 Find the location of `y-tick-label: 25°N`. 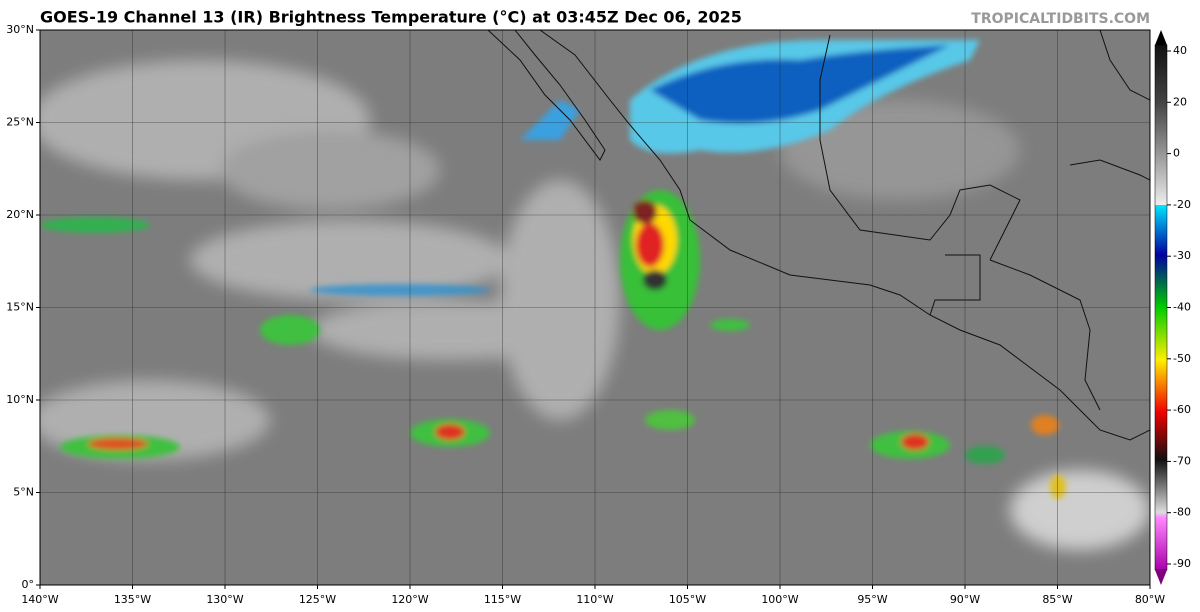

y-tick-label: 25°N is located at coordinates (20, 122).